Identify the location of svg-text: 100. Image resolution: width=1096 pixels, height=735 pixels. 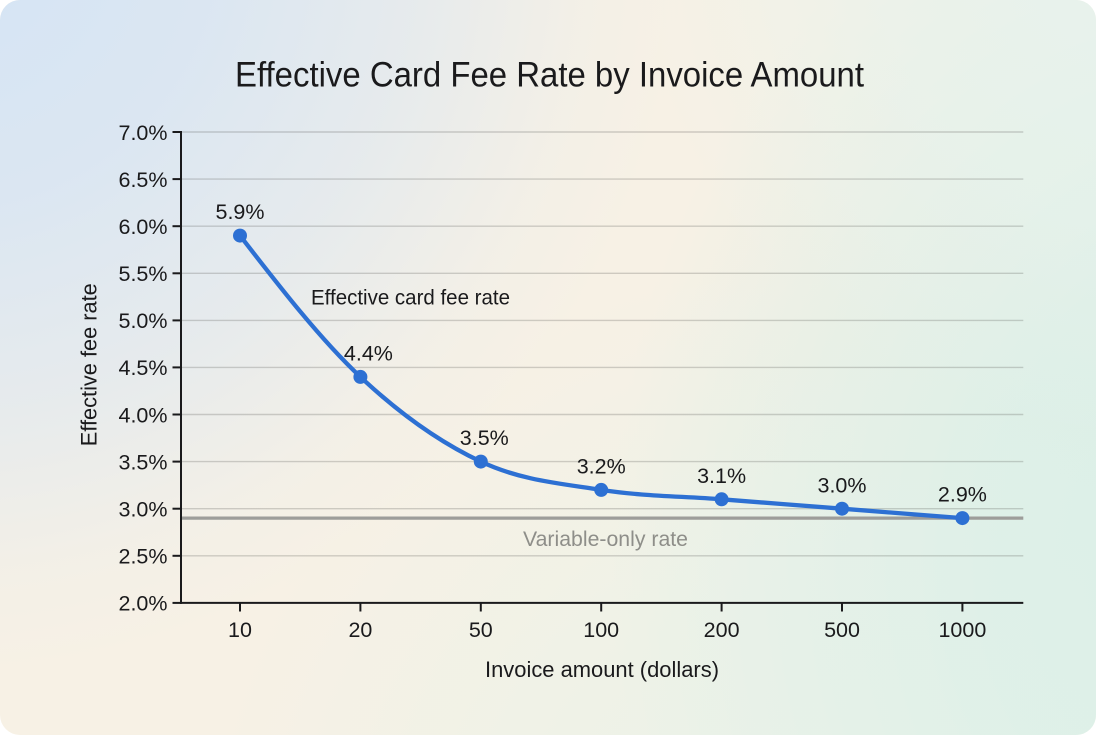
(601, 630).